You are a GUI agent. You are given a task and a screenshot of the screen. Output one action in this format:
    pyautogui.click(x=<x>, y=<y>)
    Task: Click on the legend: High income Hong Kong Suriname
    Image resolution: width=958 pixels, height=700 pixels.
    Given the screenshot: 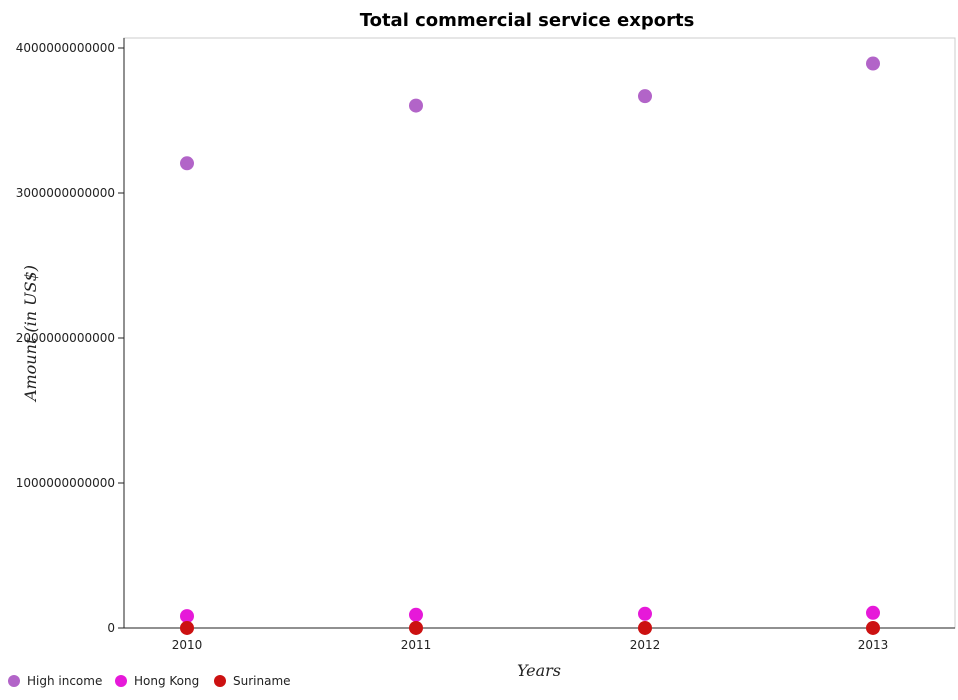 What is the action you would take?
    pyautogui.click(x=149, y=681)
    